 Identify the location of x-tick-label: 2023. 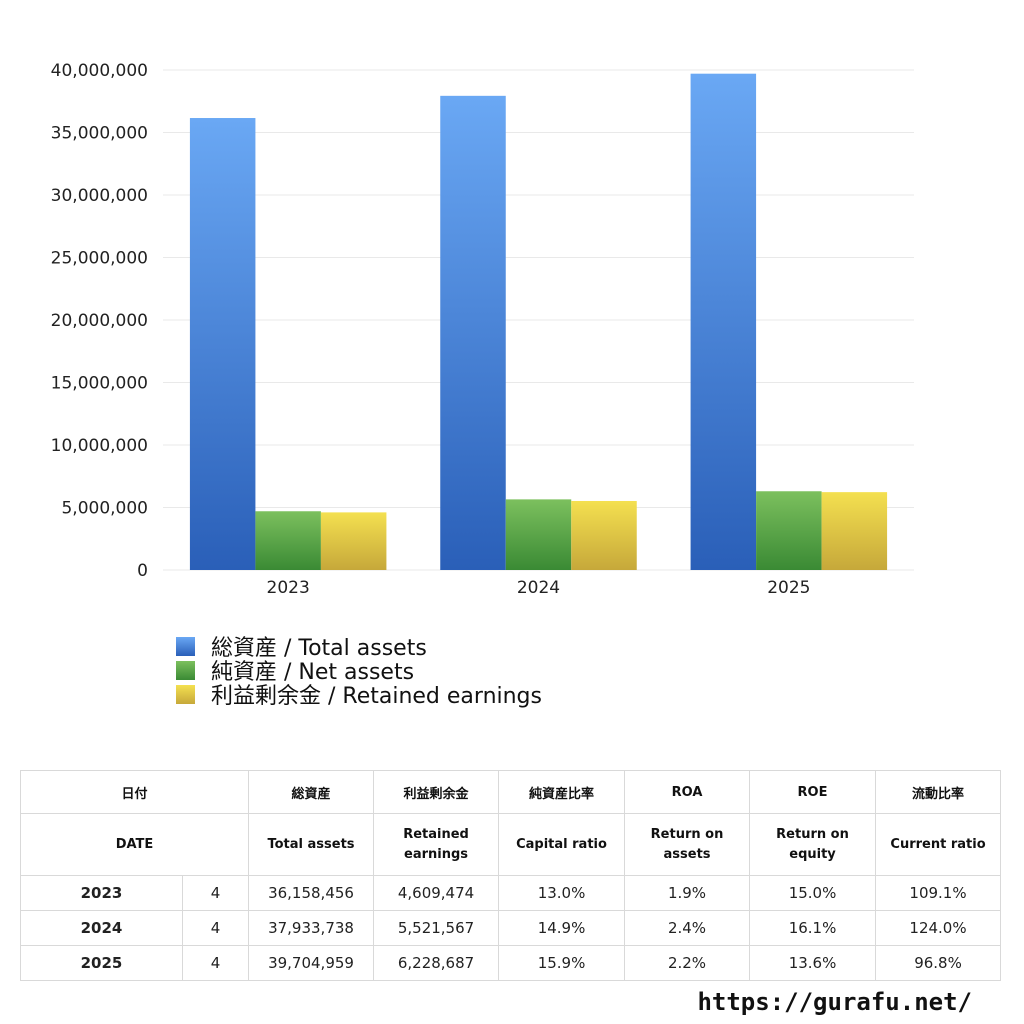
(288, 588).